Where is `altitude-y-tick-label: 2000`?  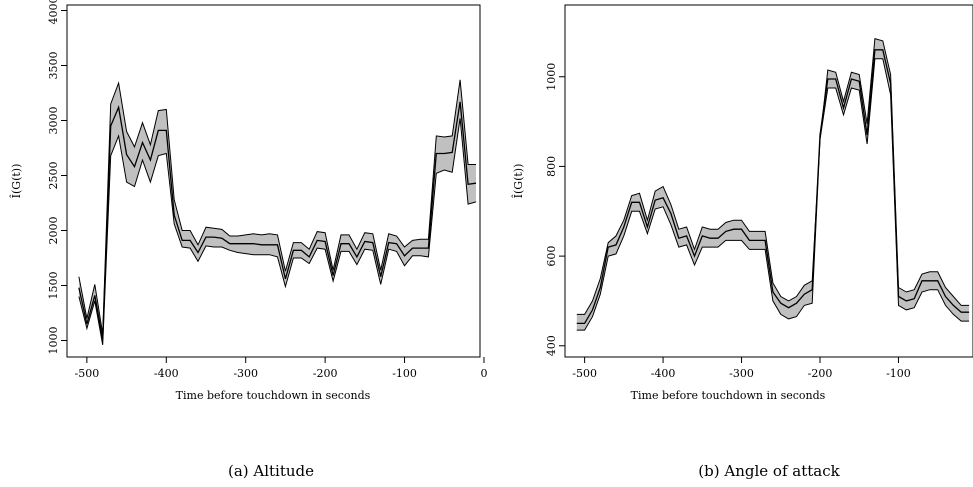 altitude-y-tick-label: 2000 is located at coordinates (53, 231).